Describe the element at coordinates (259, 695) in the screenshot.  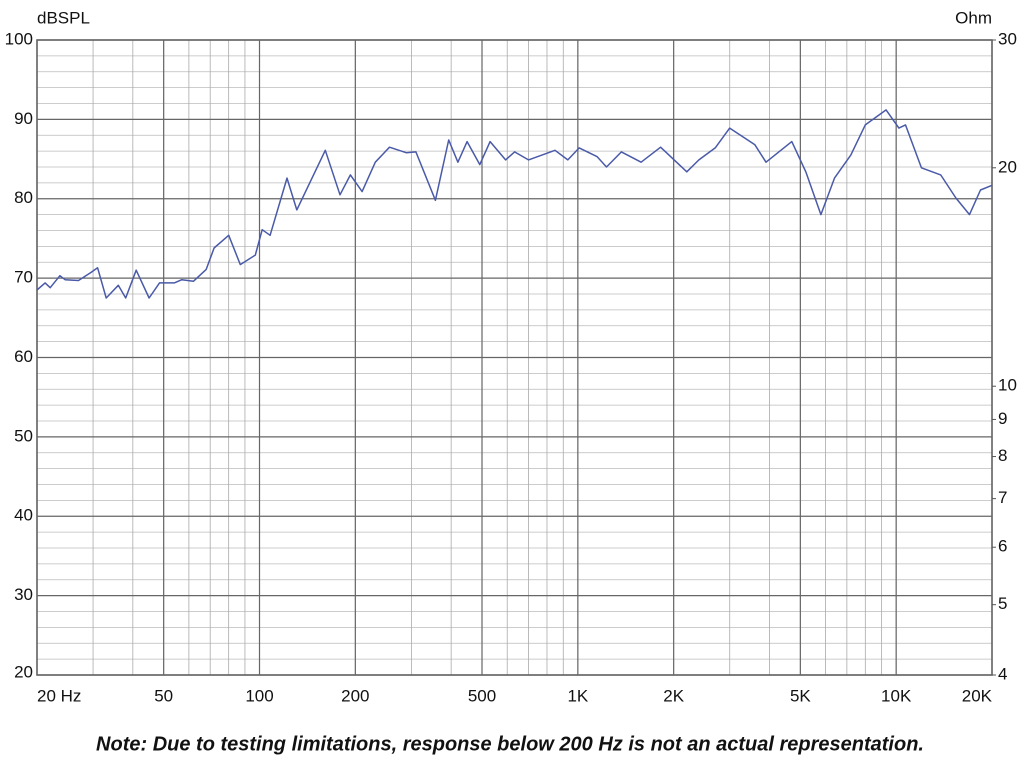
I see `x-tick-label: 100` at that location.